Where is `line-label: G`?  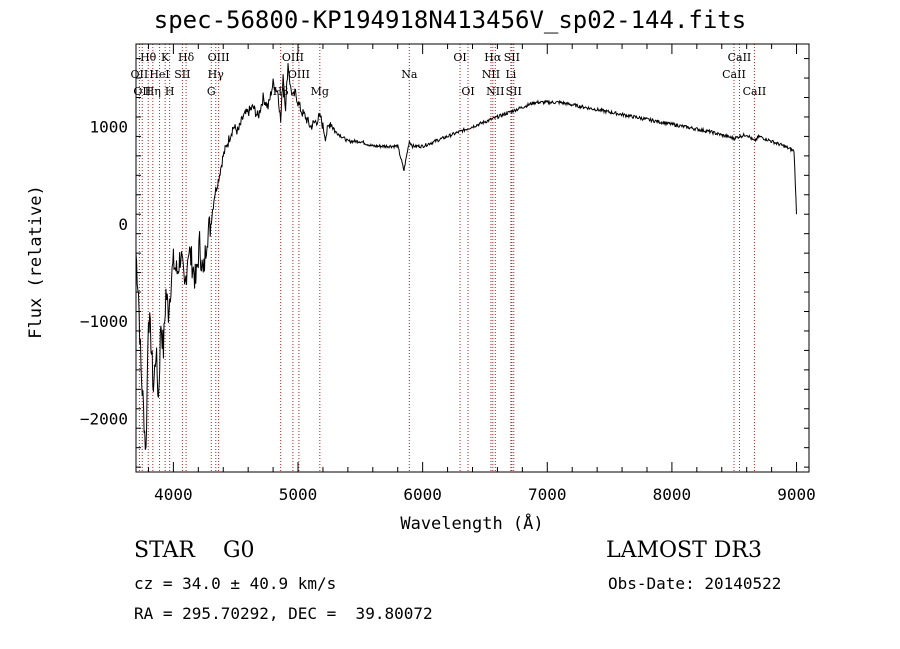 line-label: G is located at coordinates (211, 91).